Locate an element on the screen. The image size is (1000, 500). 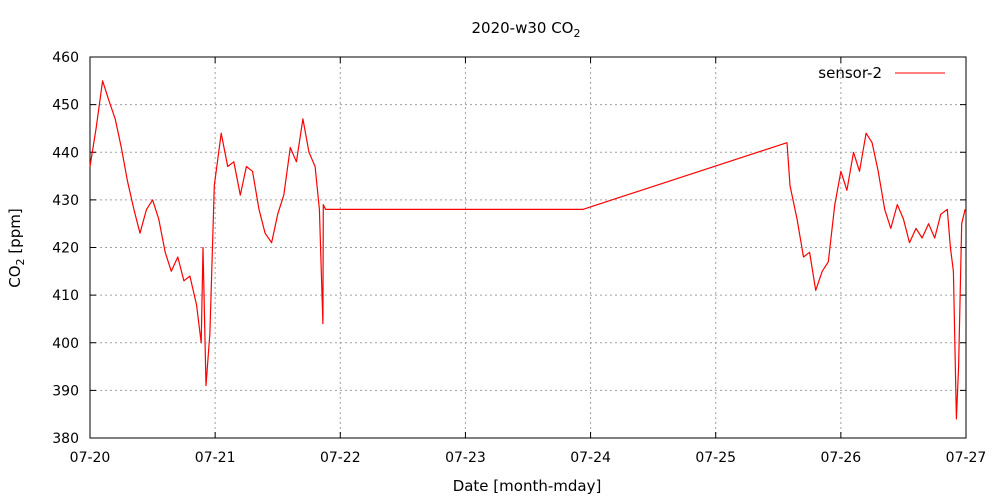
x-tick-label: 07-25 is located at coordinates (715, 458).